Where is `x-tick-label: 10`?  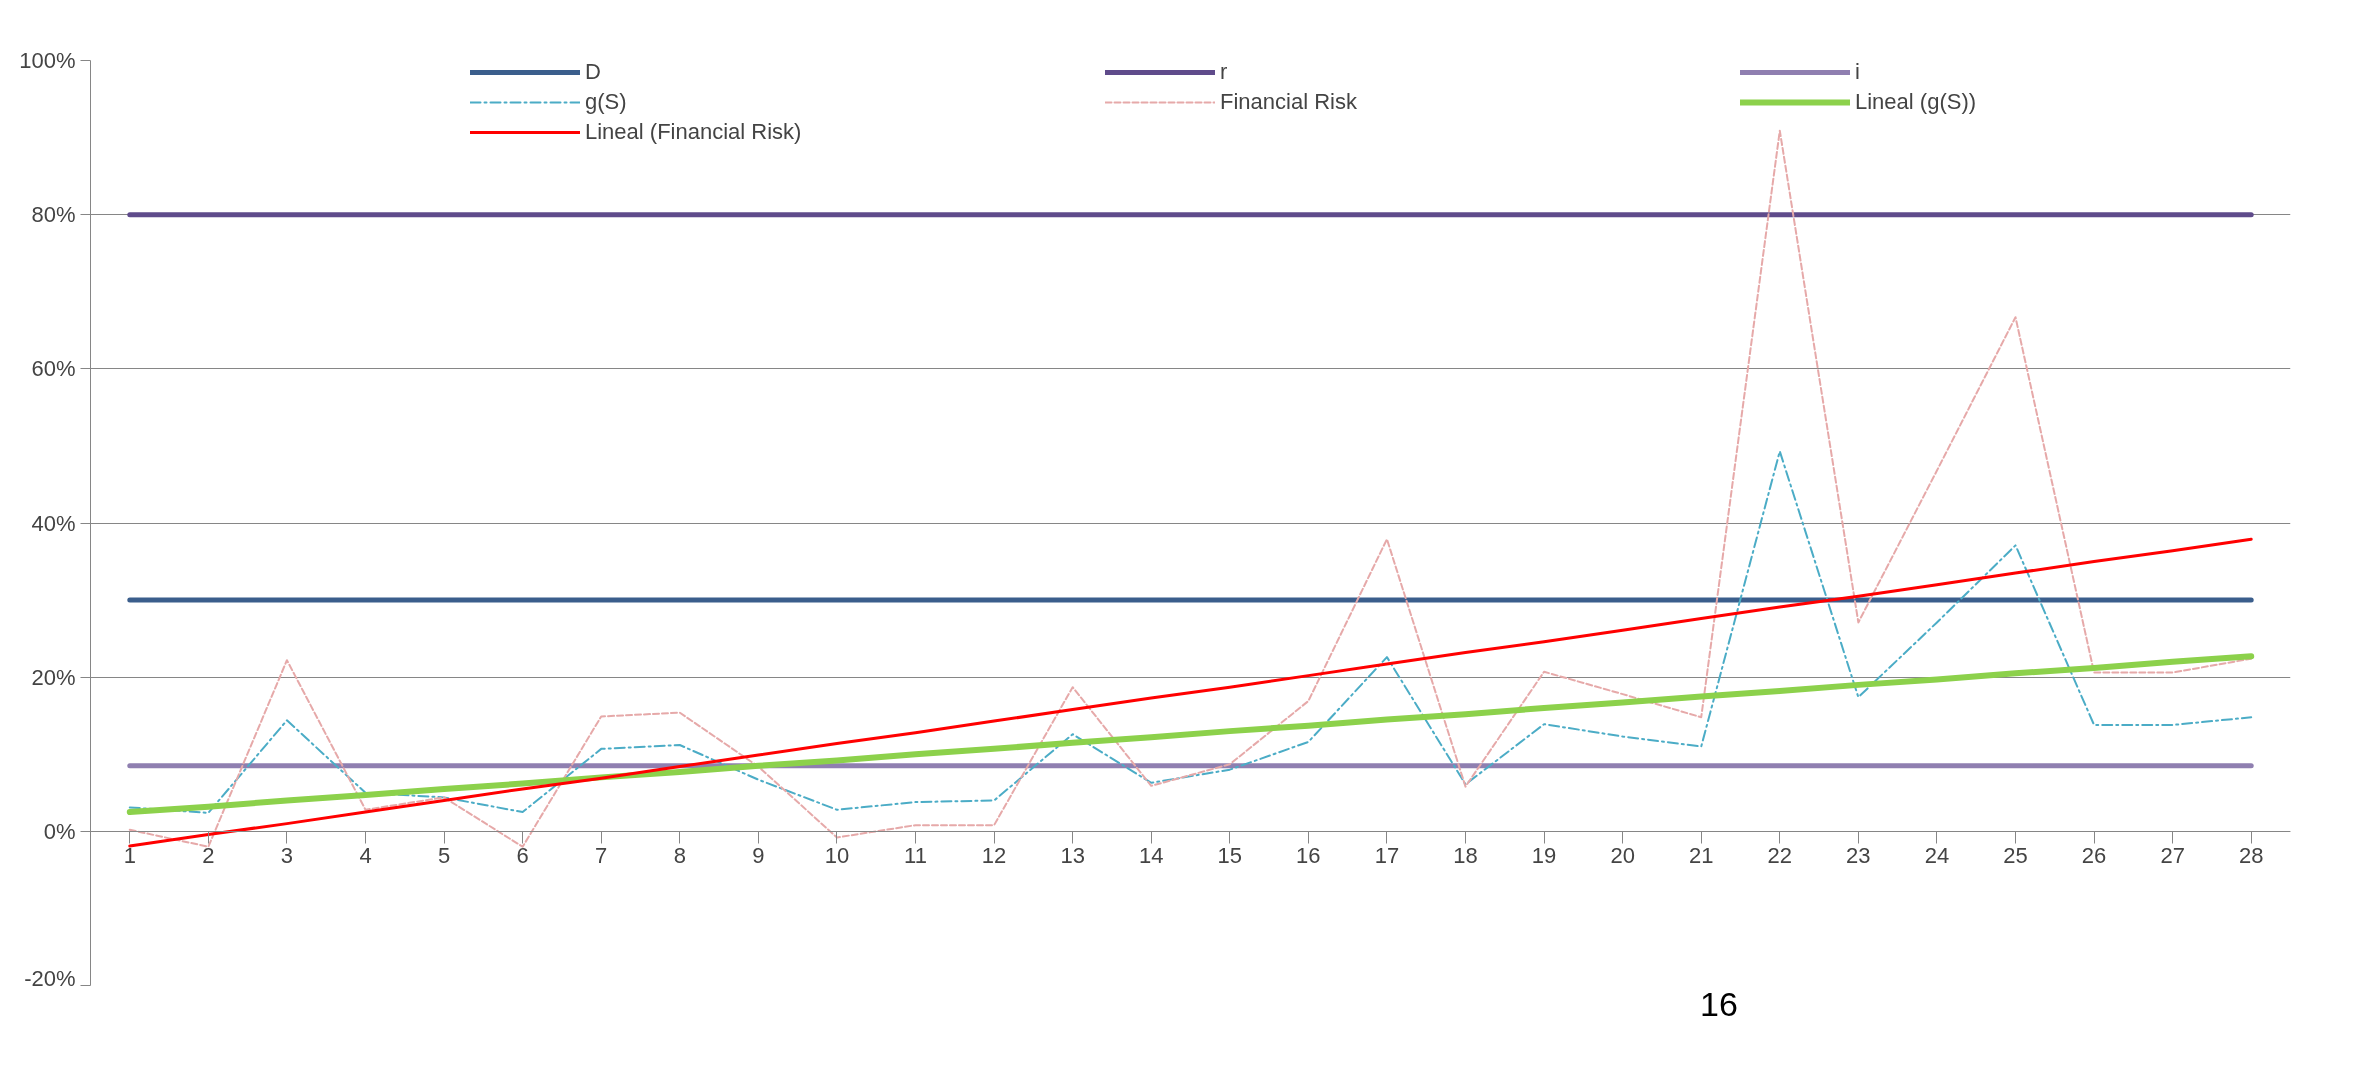 x-tick-label: 10 is located at coordinates (837, 856).